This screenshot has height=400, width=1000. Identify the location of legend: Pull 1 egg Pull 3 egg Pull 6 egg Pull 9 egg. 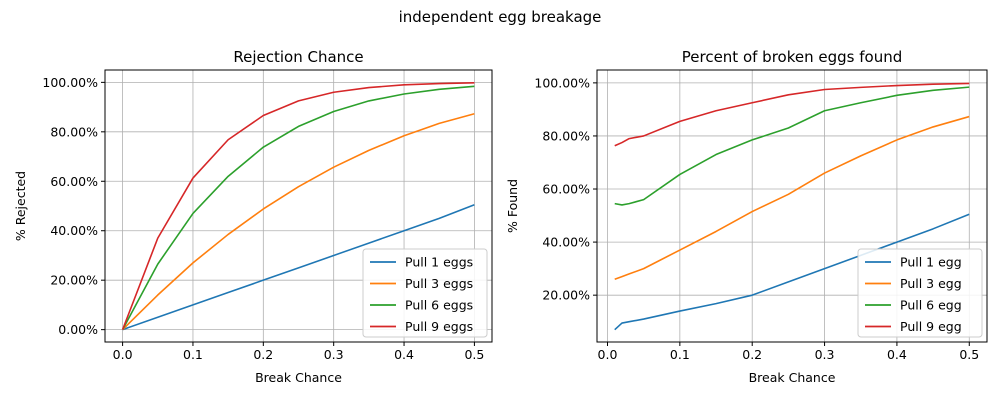
(920, 293).